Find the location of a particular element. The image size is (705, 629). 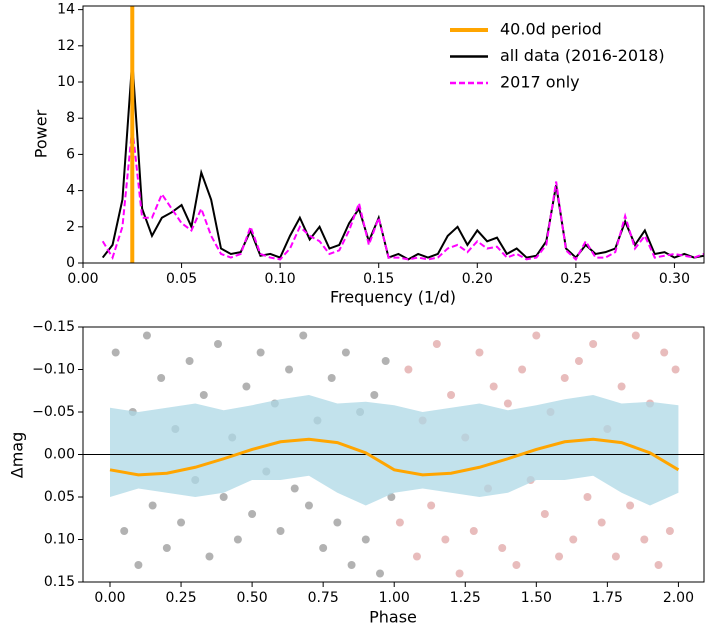

x-tick-label: 0.20 is located at coordinates (477, 279).